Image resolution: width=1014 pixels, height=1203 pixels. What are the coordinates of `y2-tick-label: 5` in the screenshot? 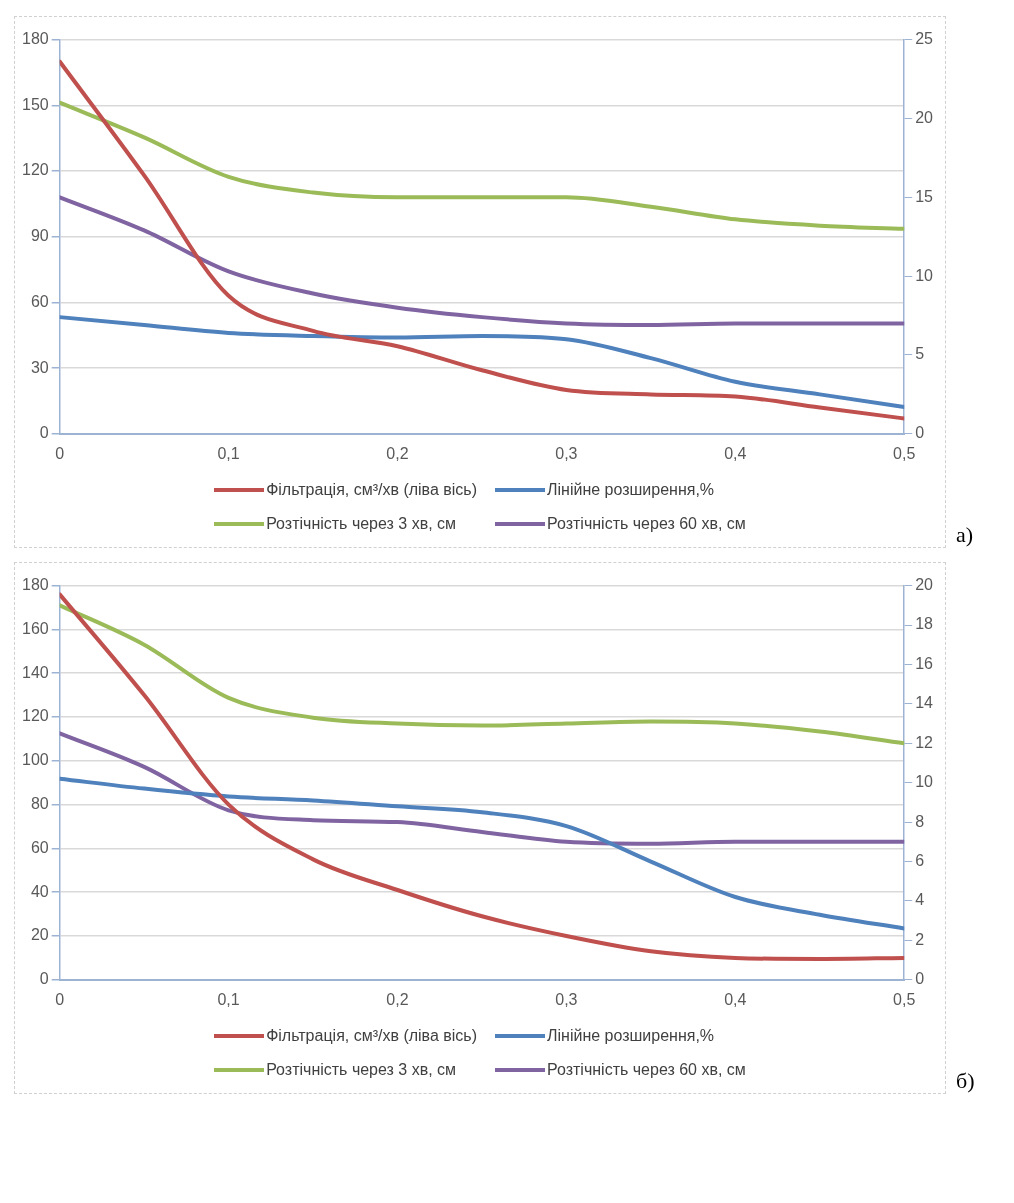 It's located at (920, 354).